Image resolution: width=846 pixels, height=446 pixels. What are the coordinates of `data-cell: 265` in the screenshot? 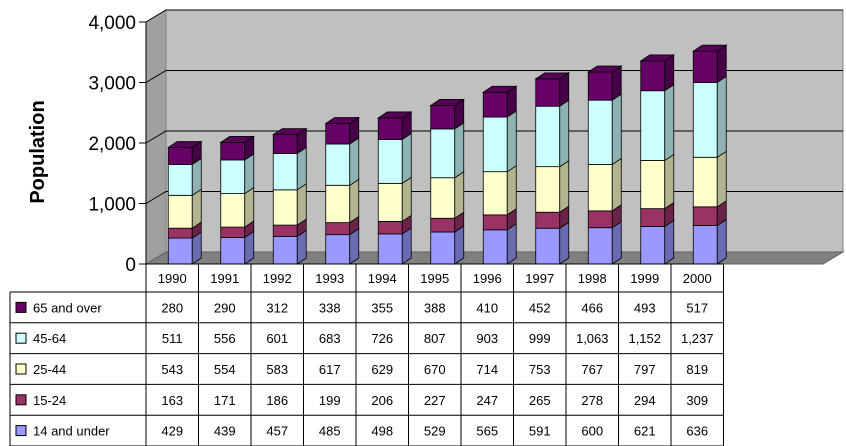 It's located at (540, 400).